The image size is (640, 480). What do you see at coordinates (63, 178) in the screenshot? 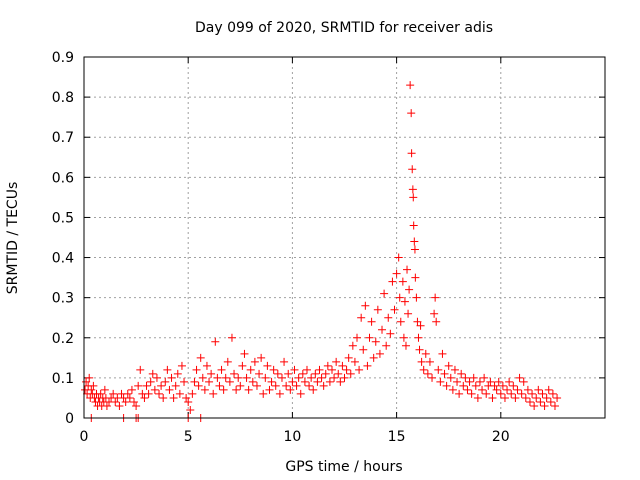
I see `y-tick-label: 0.6` at bounding box center [63, 178].